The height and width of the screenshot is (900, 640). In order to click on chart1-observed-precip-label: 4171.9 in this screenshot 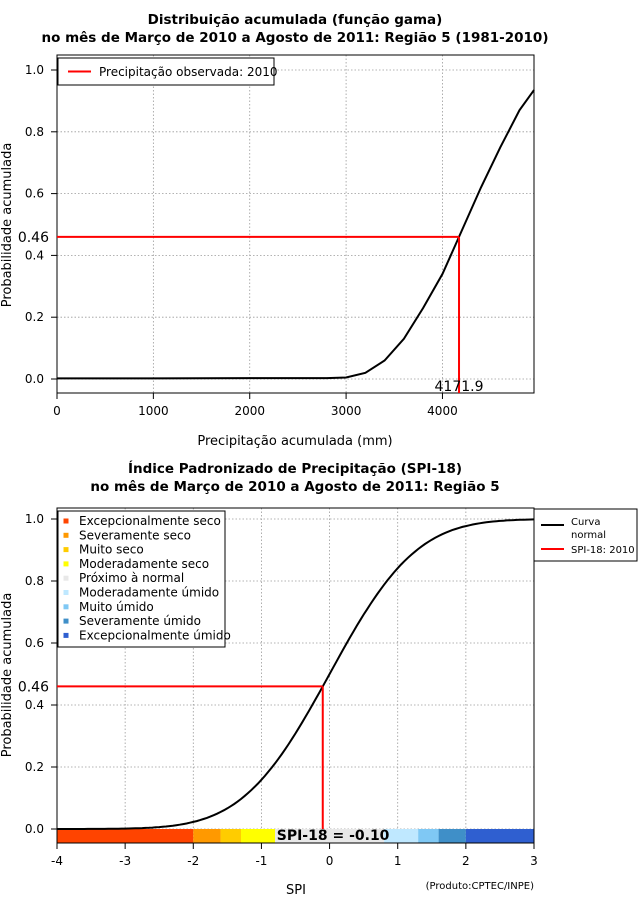, I will do `click(459, 387)`.